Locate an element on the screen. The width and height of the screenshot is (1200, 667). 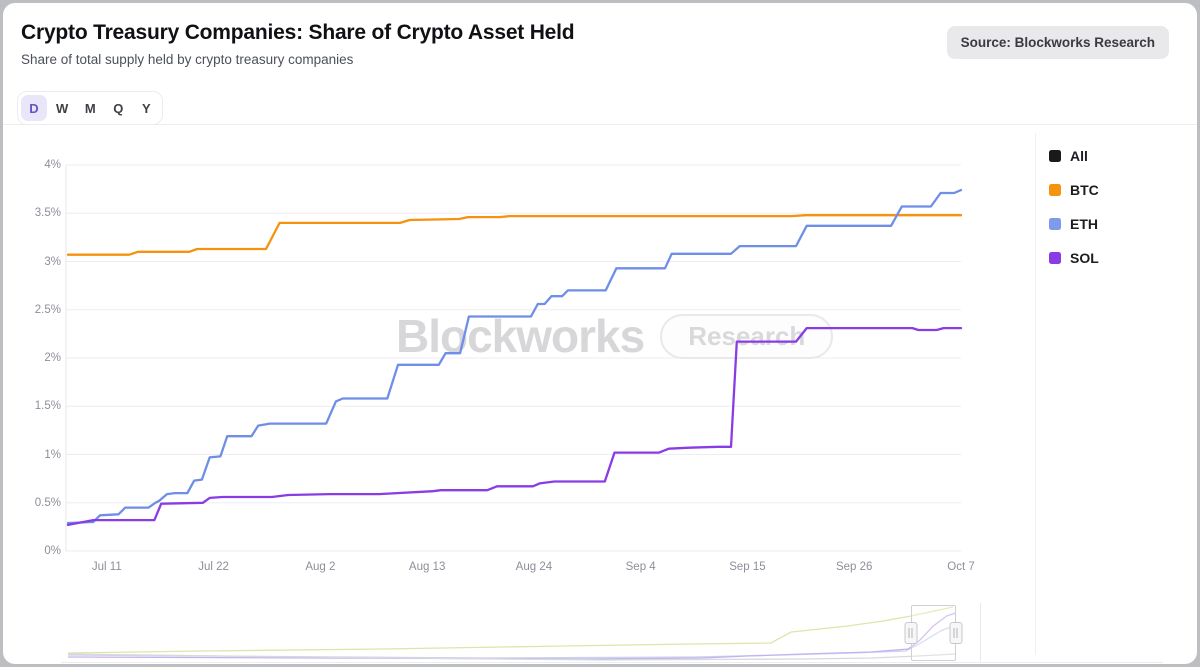
tab-q: Q is located at coordinates (118, 108).